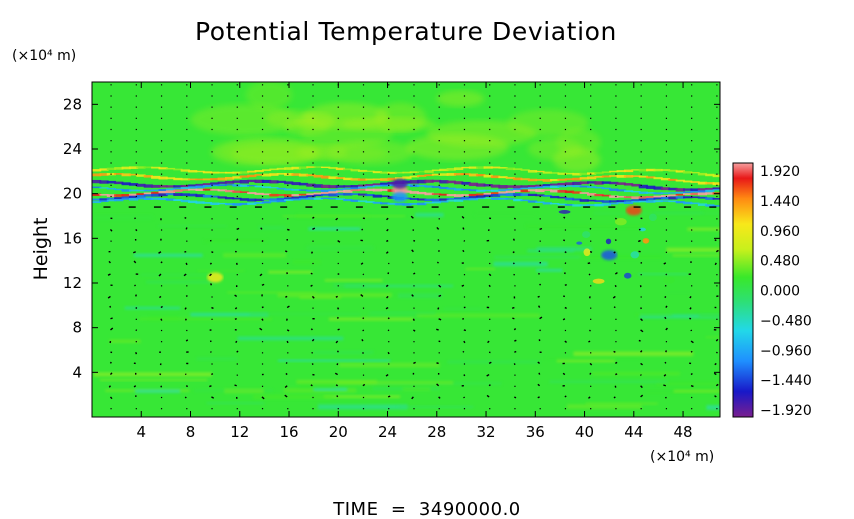 Image resolution: width=854 pixels, height=519 pixels. What do you see at coordinates (436, 432) in the screenshot?
I see `x-tick-label: 28` at bounding box center [436, 432].